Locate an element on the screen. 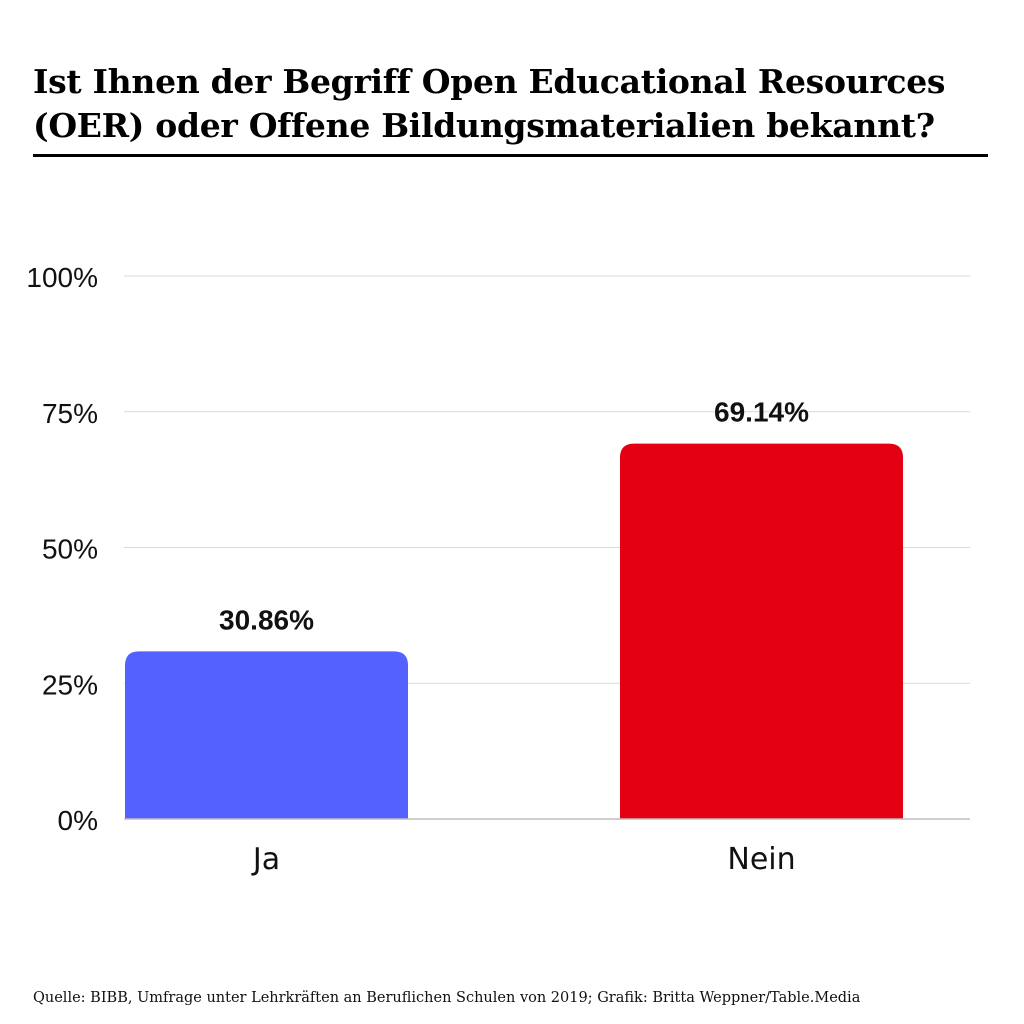 The image size is (1024, 1024). x-tick-label: Ja is located at coordinates (265, 859).